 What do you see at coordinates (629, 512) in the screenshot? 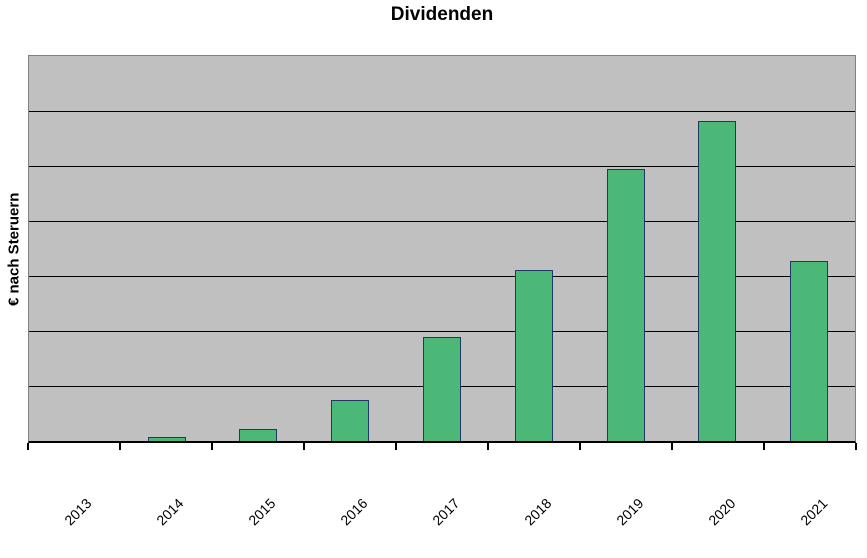
I see `x-label-2019: 2019` at bounding box center [629, 512].